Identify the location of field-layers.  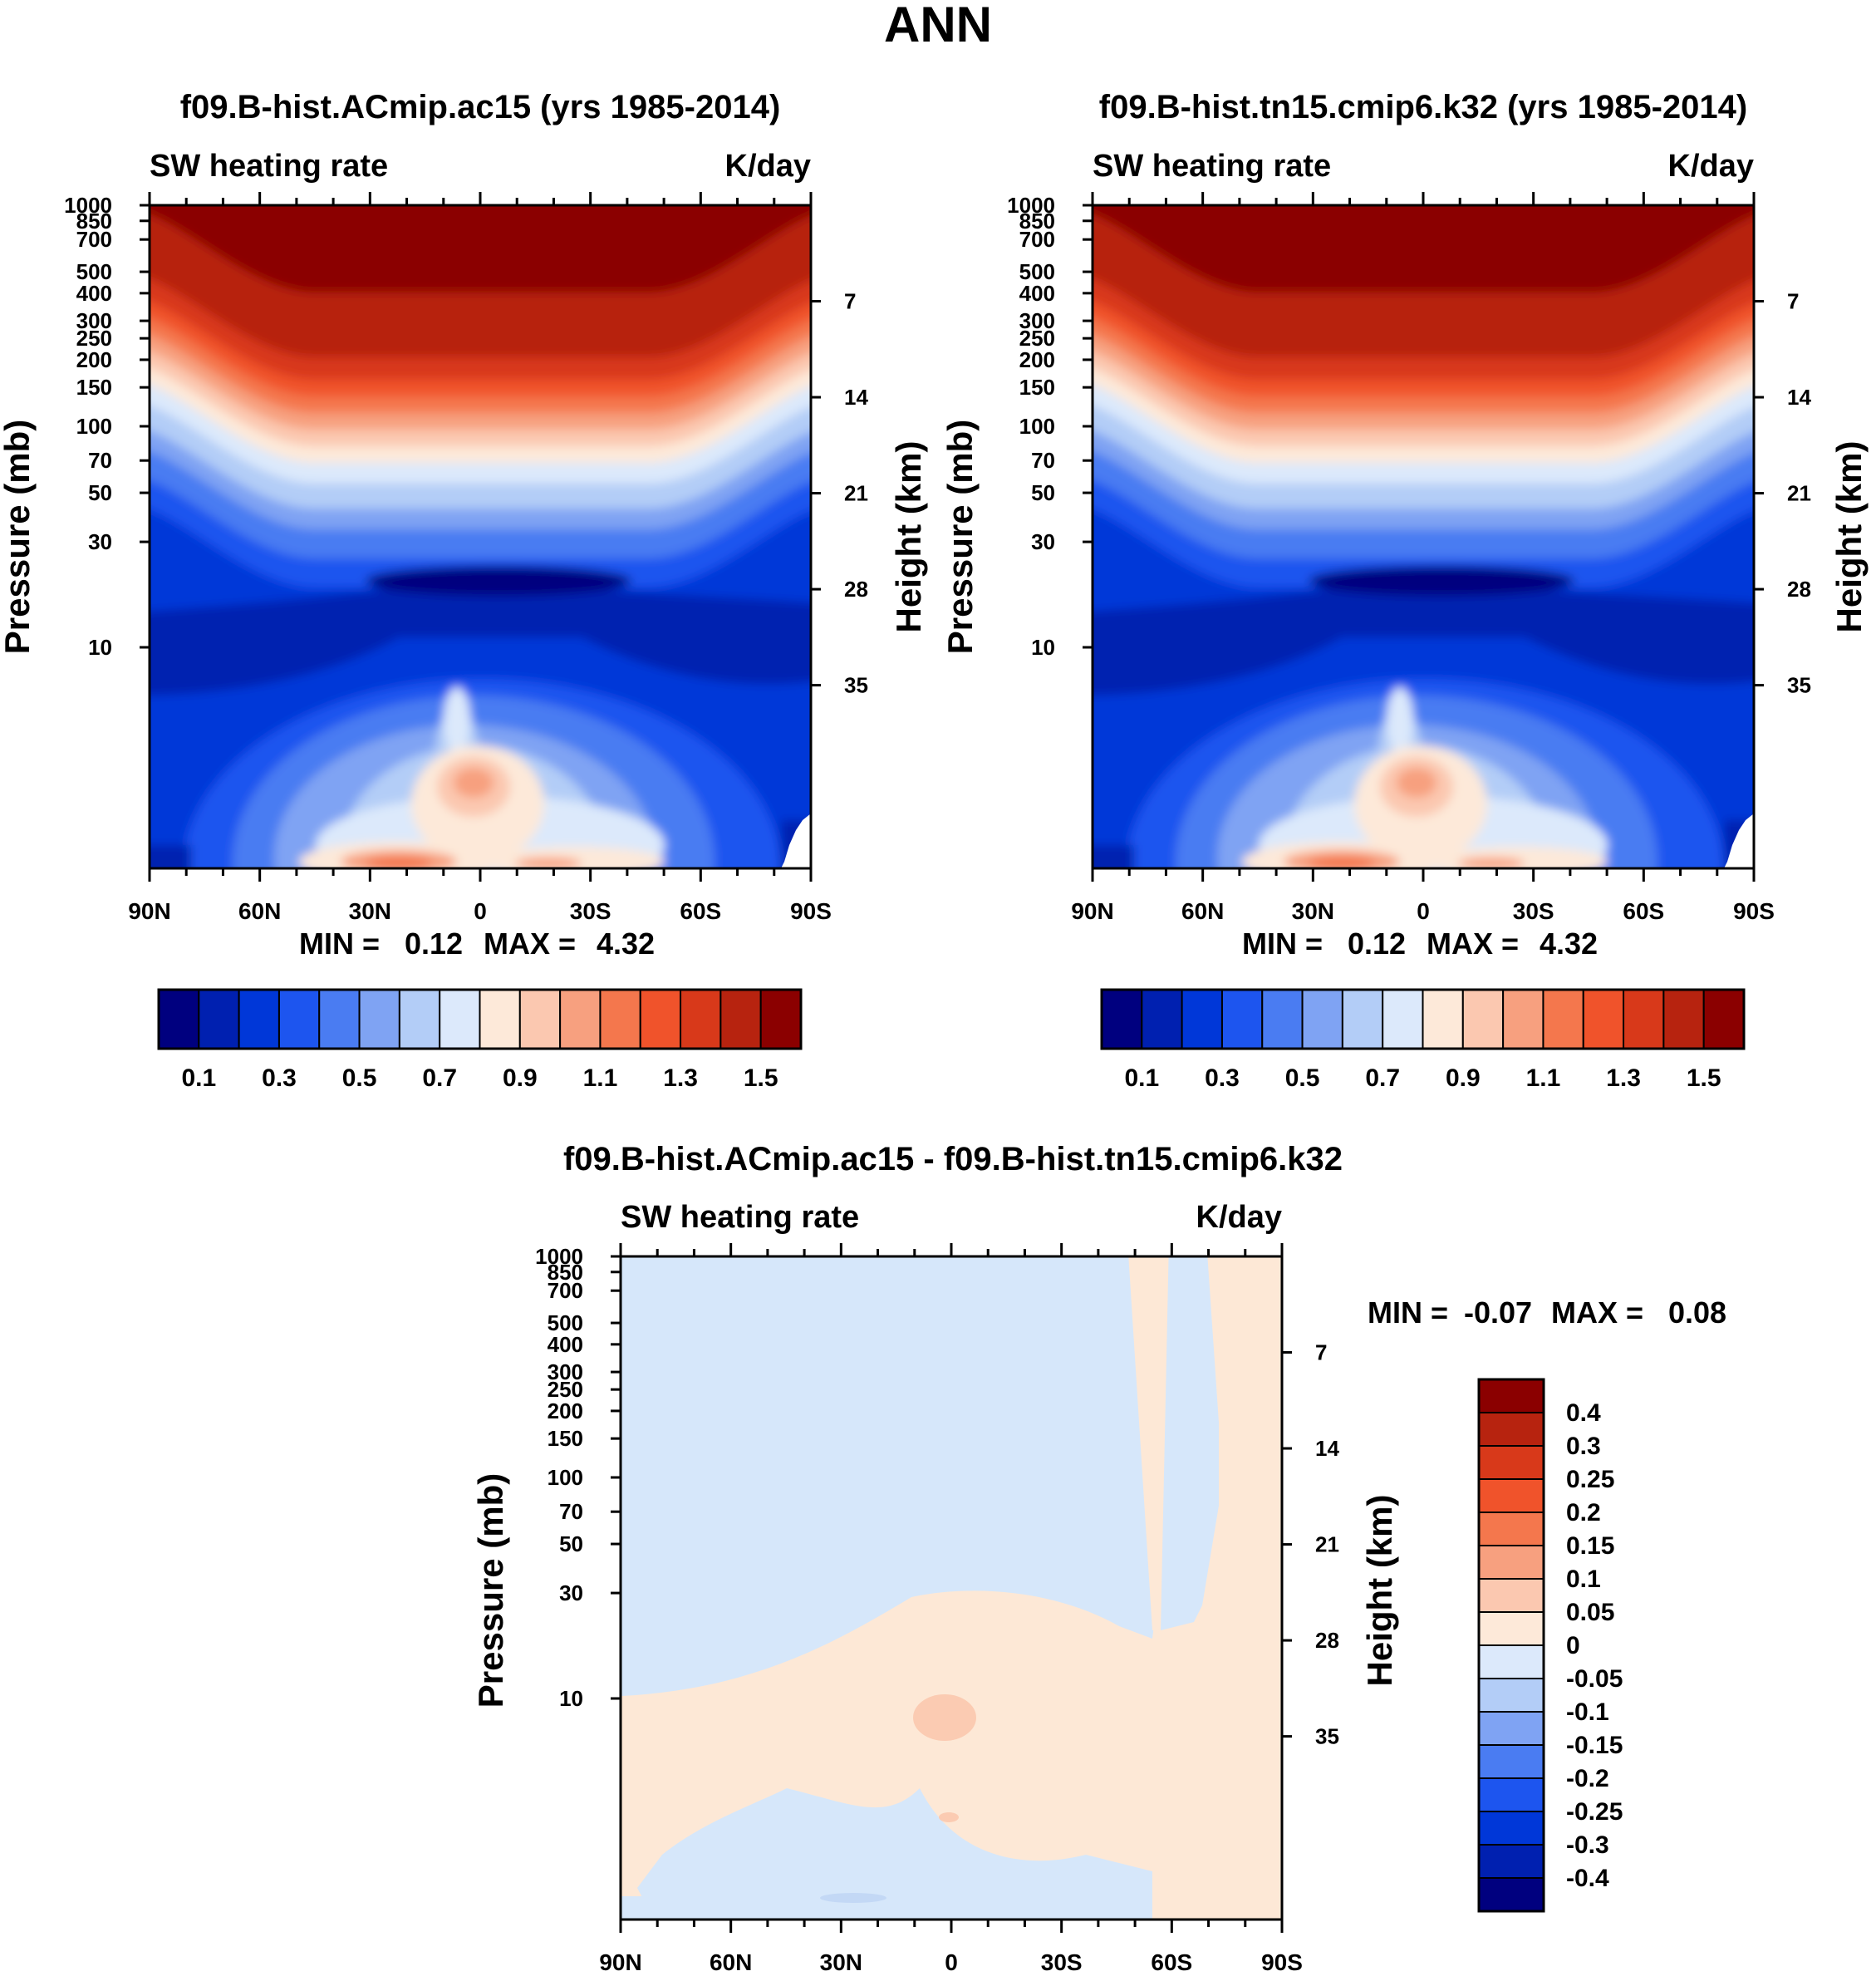
(480, 536).